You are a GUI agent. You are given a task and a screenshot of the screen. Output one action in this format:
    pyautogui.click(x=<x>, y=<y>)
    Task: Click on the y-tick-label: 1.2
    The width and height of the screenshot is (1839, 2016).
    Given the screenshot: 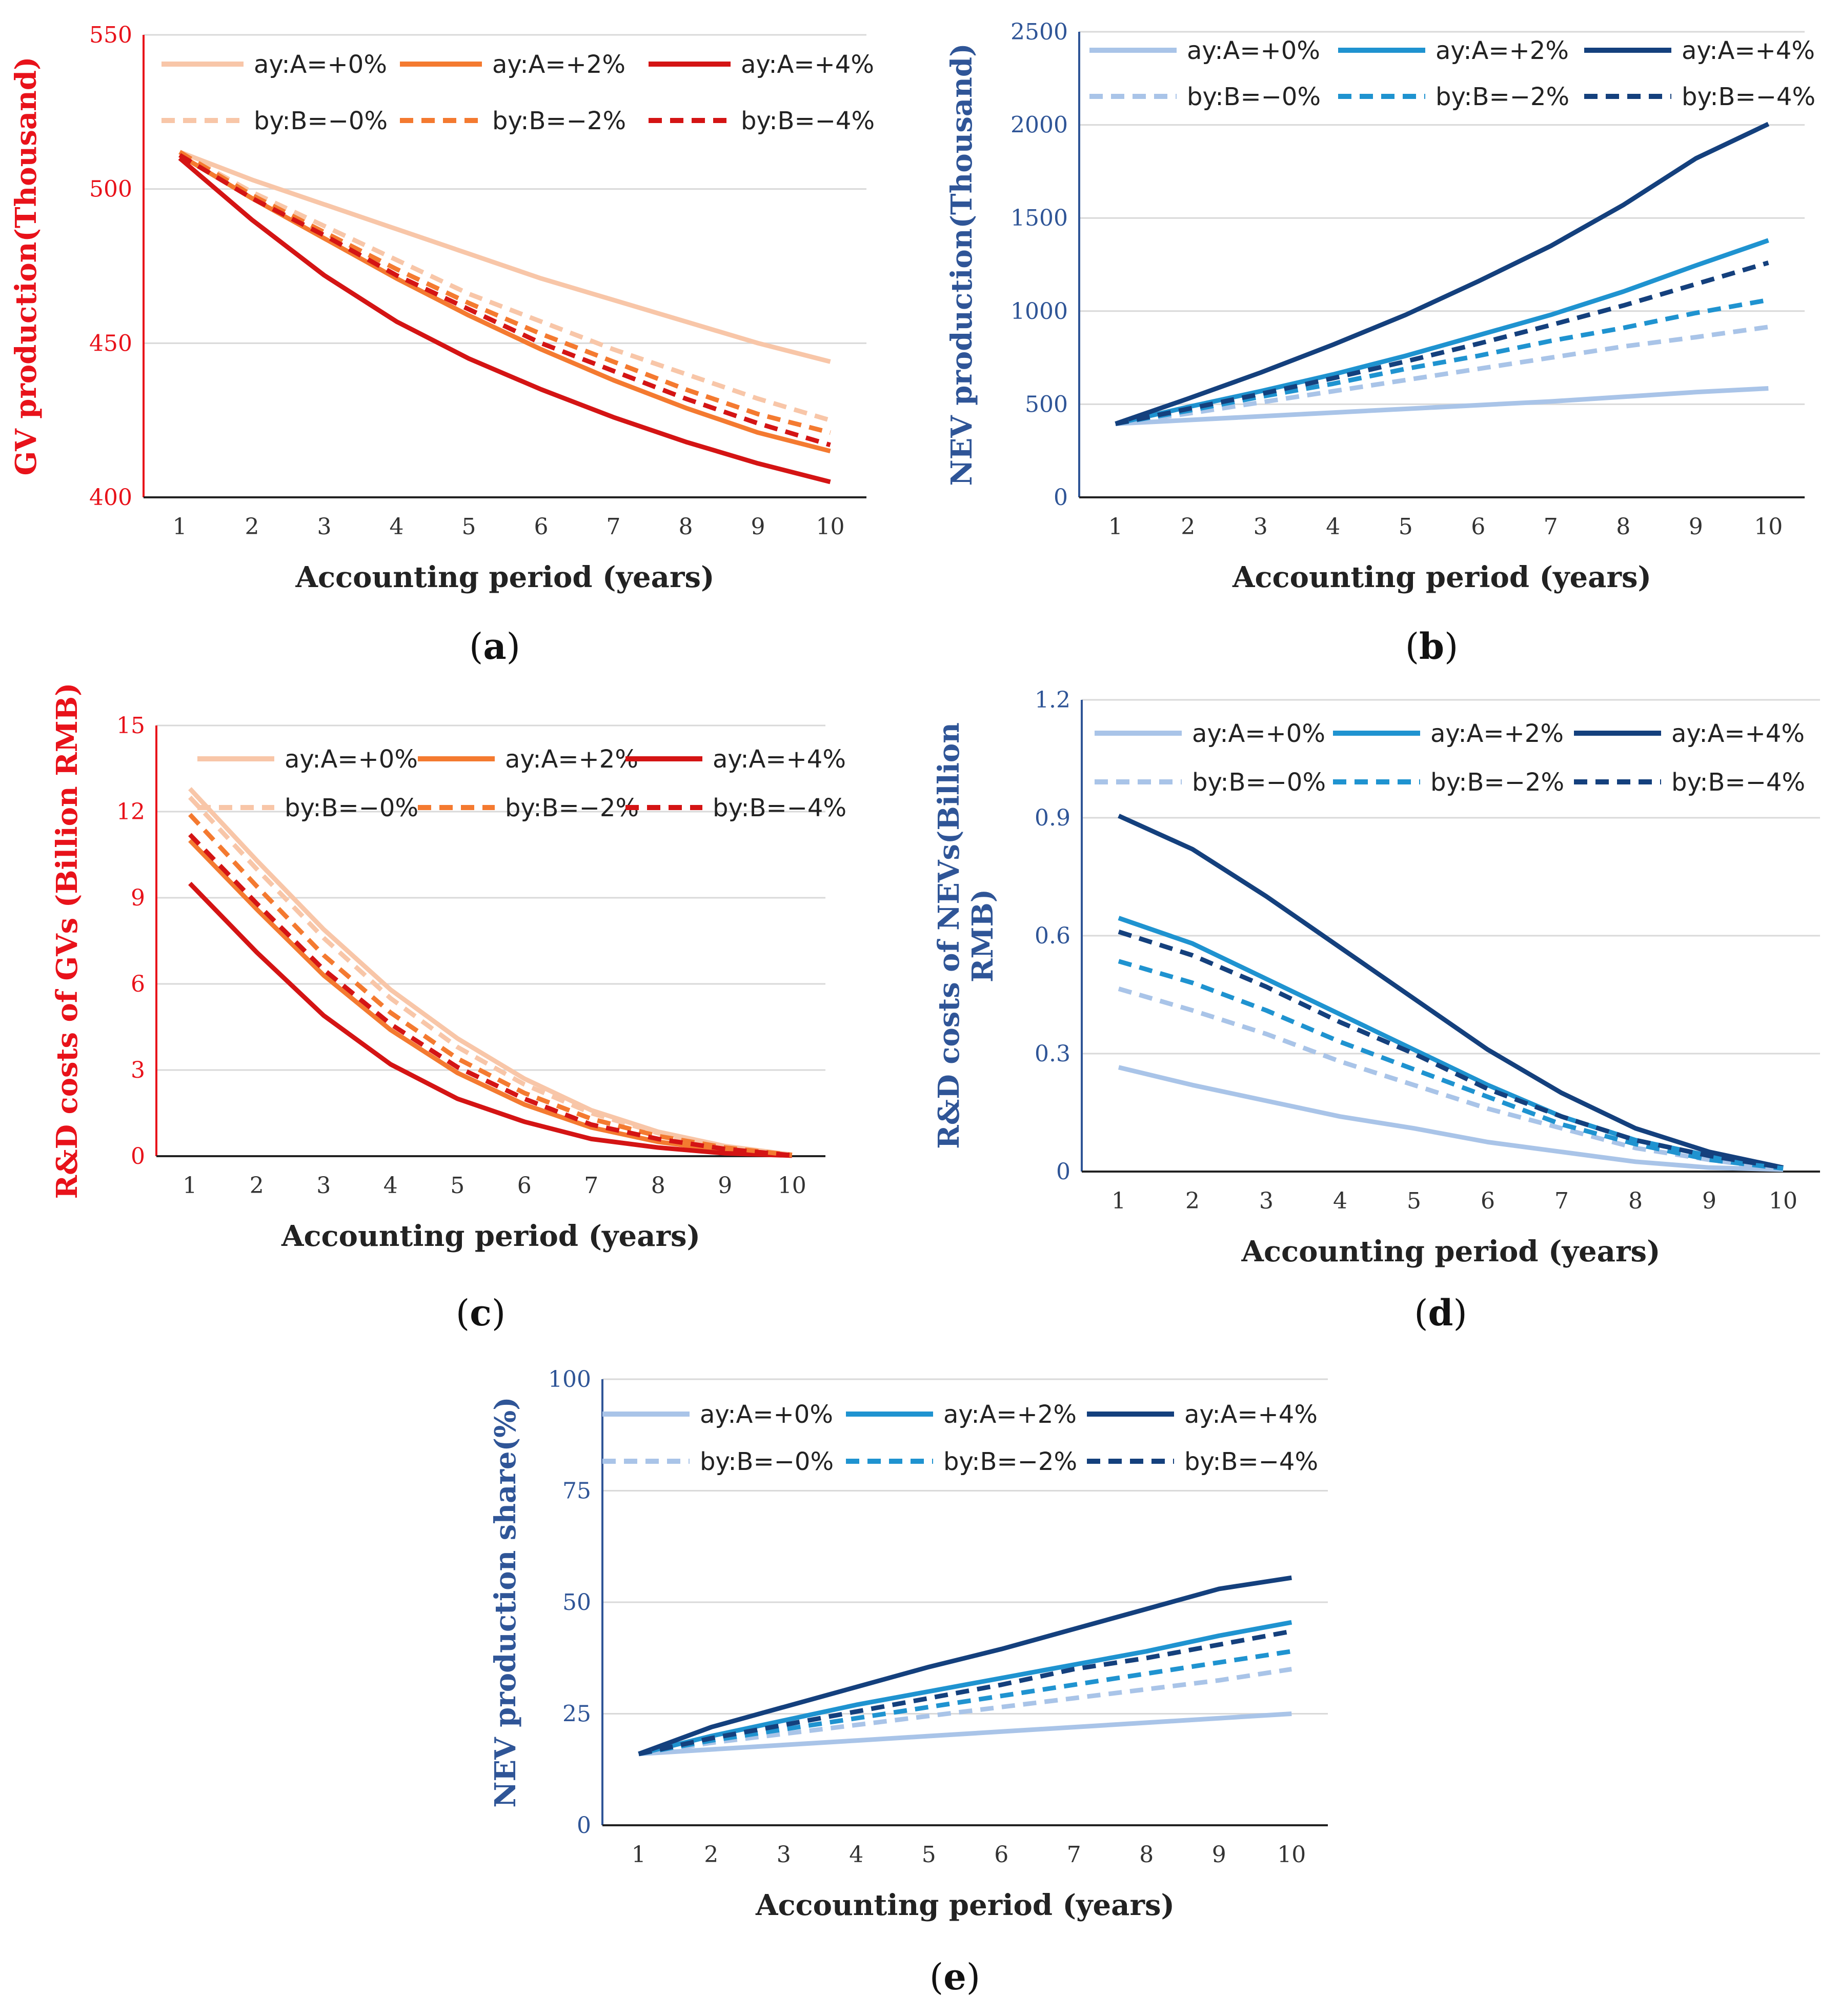 What is the action you would take?
    pyautogui.click(x=1052, y=700)
    